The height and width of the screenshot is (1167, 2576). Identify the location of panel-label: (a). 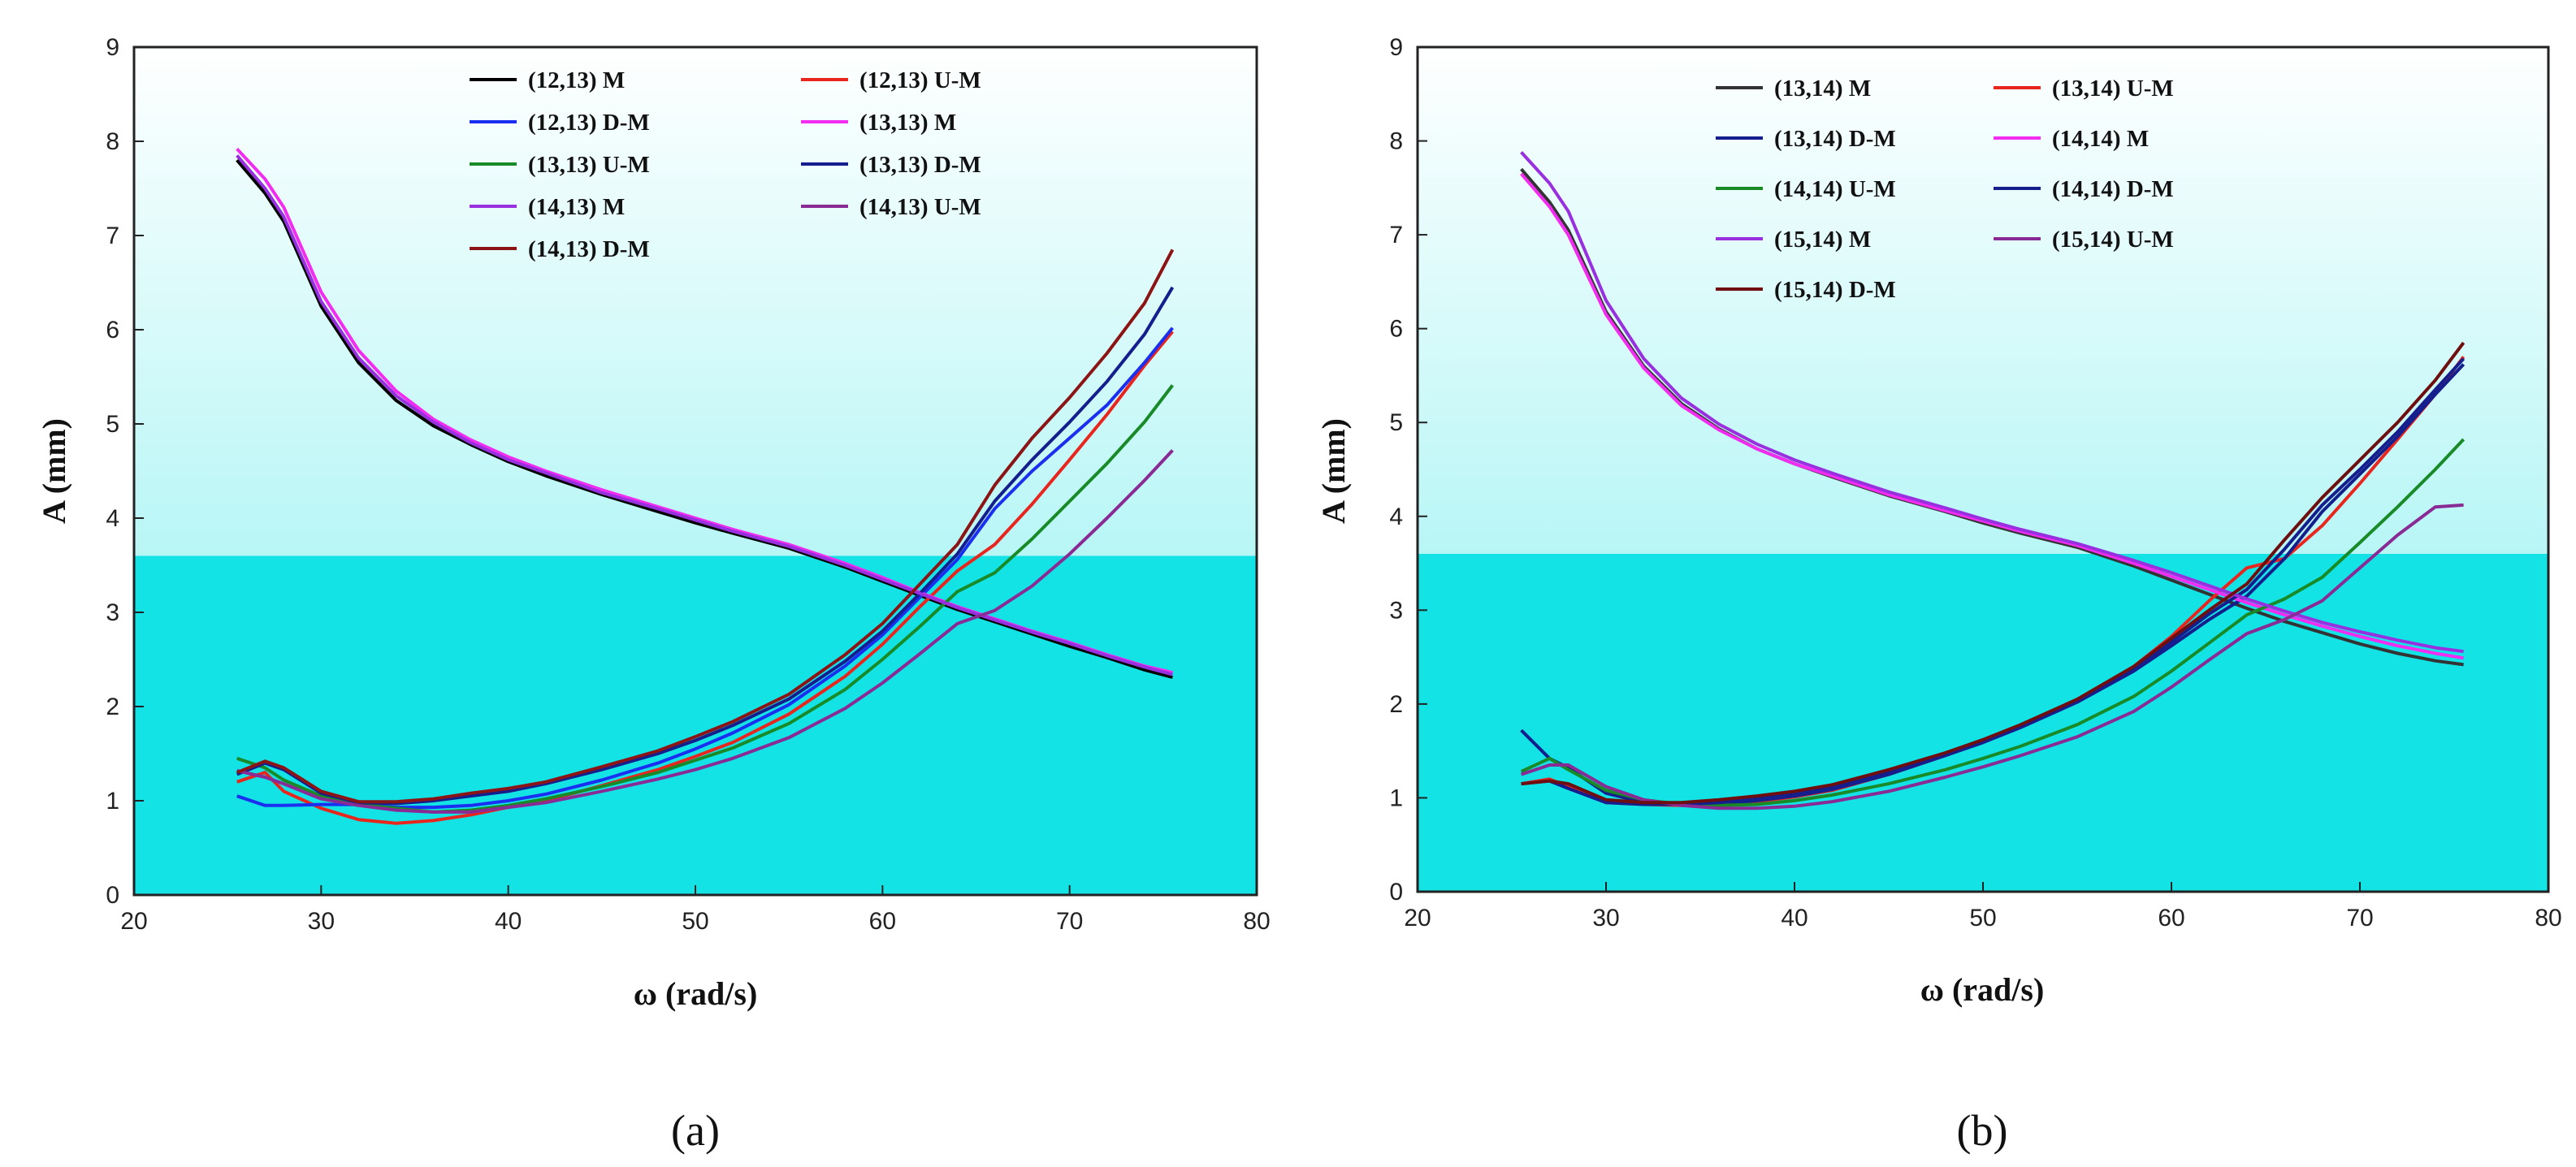
(695, 1130).